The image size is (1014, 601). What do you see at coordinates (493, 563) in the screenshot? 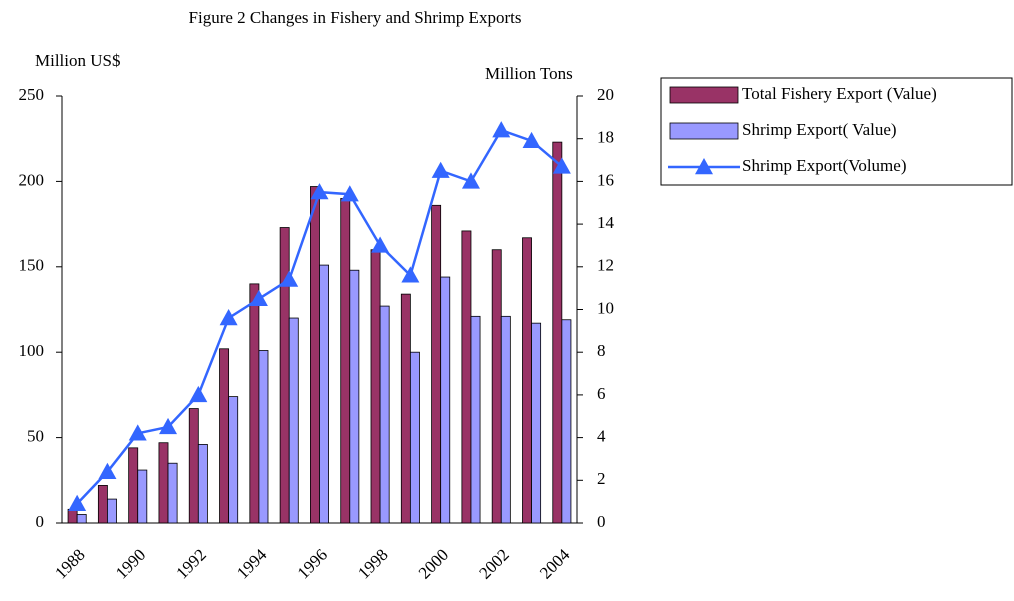
I see `x-tick-label: 2002` at bounding box center [493, 563].